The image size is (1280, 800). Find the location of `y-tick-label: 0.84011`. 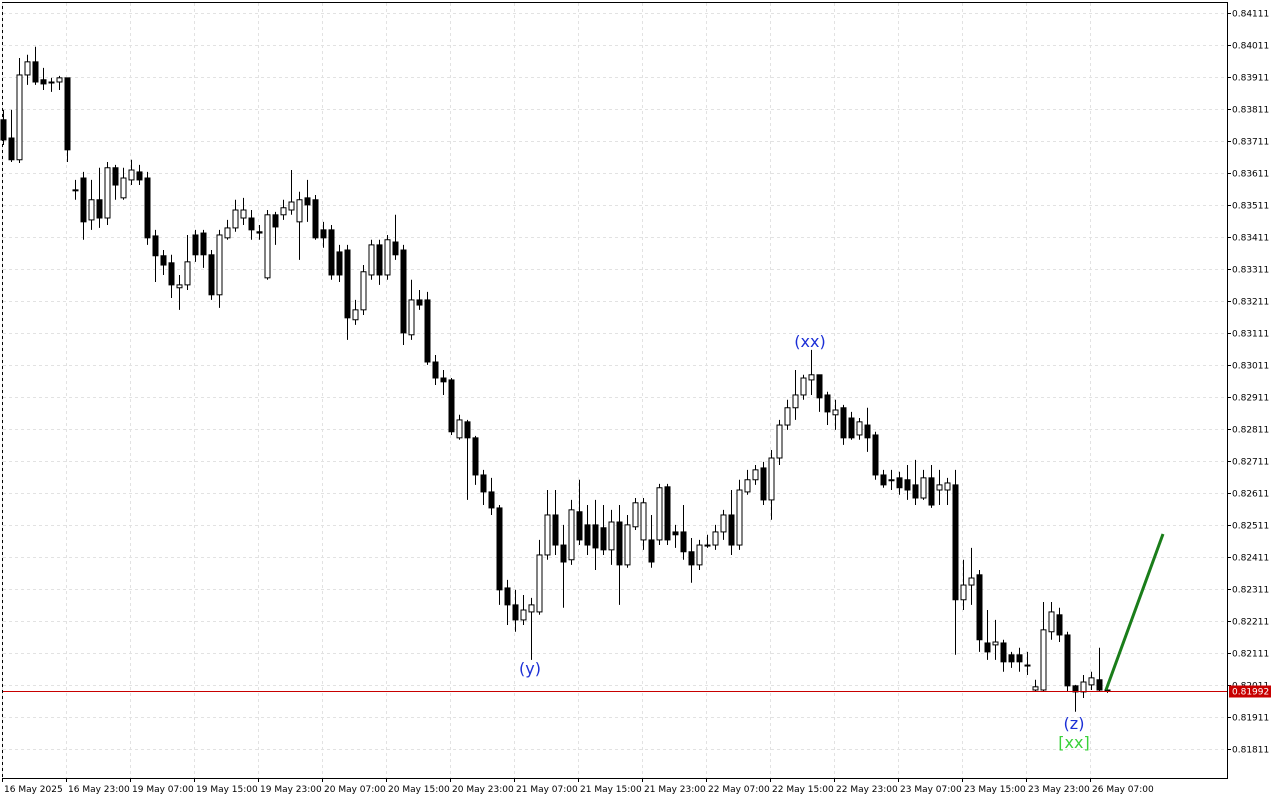

y-tick-label: 0.84011 is located at coordinates (1250, 47).